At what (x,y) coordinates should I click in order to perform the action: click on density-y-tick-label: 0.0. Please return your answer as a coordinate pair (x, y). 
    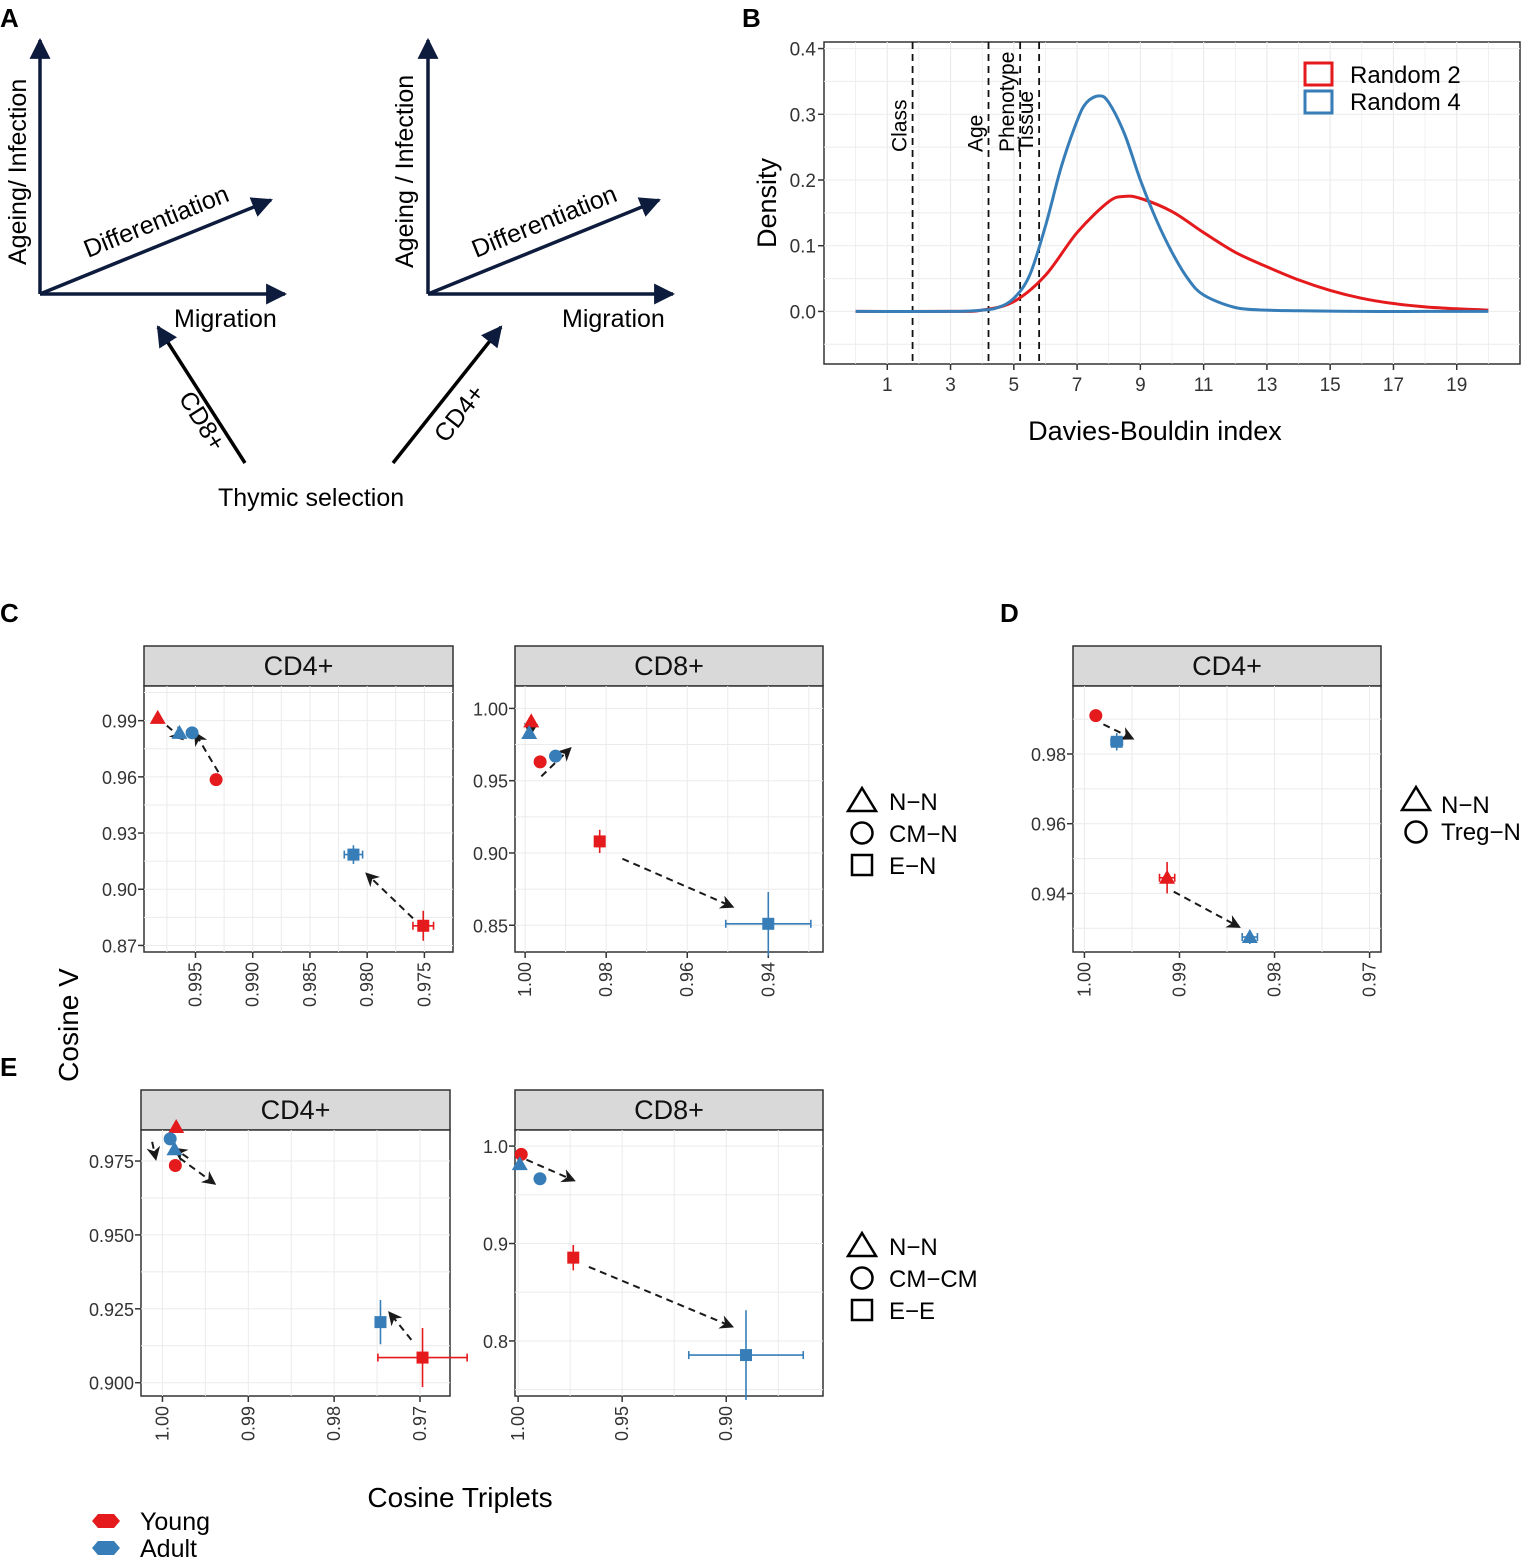
    Looking at the image, I should click on (803, 312).